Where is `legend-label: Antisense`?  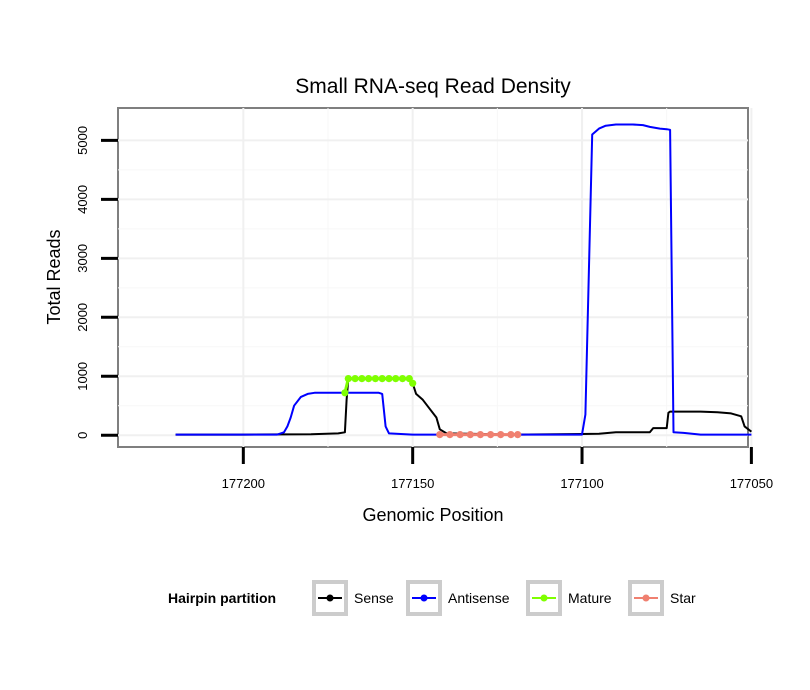
legend-label: Antisense is located at coordinates (479, 598).